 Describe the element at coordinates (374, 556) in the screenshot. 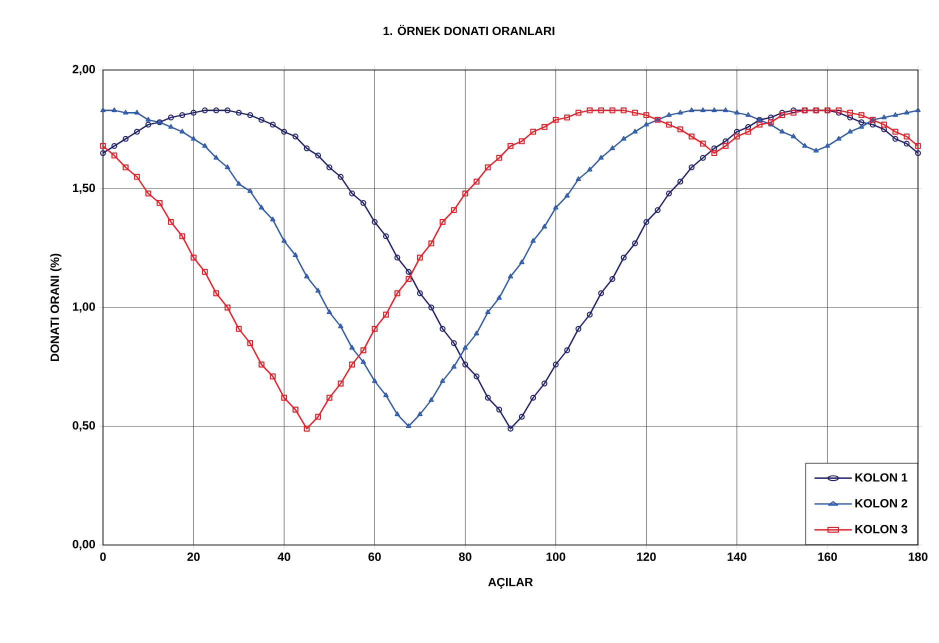

I see `x-tick-label: 60` at that location.